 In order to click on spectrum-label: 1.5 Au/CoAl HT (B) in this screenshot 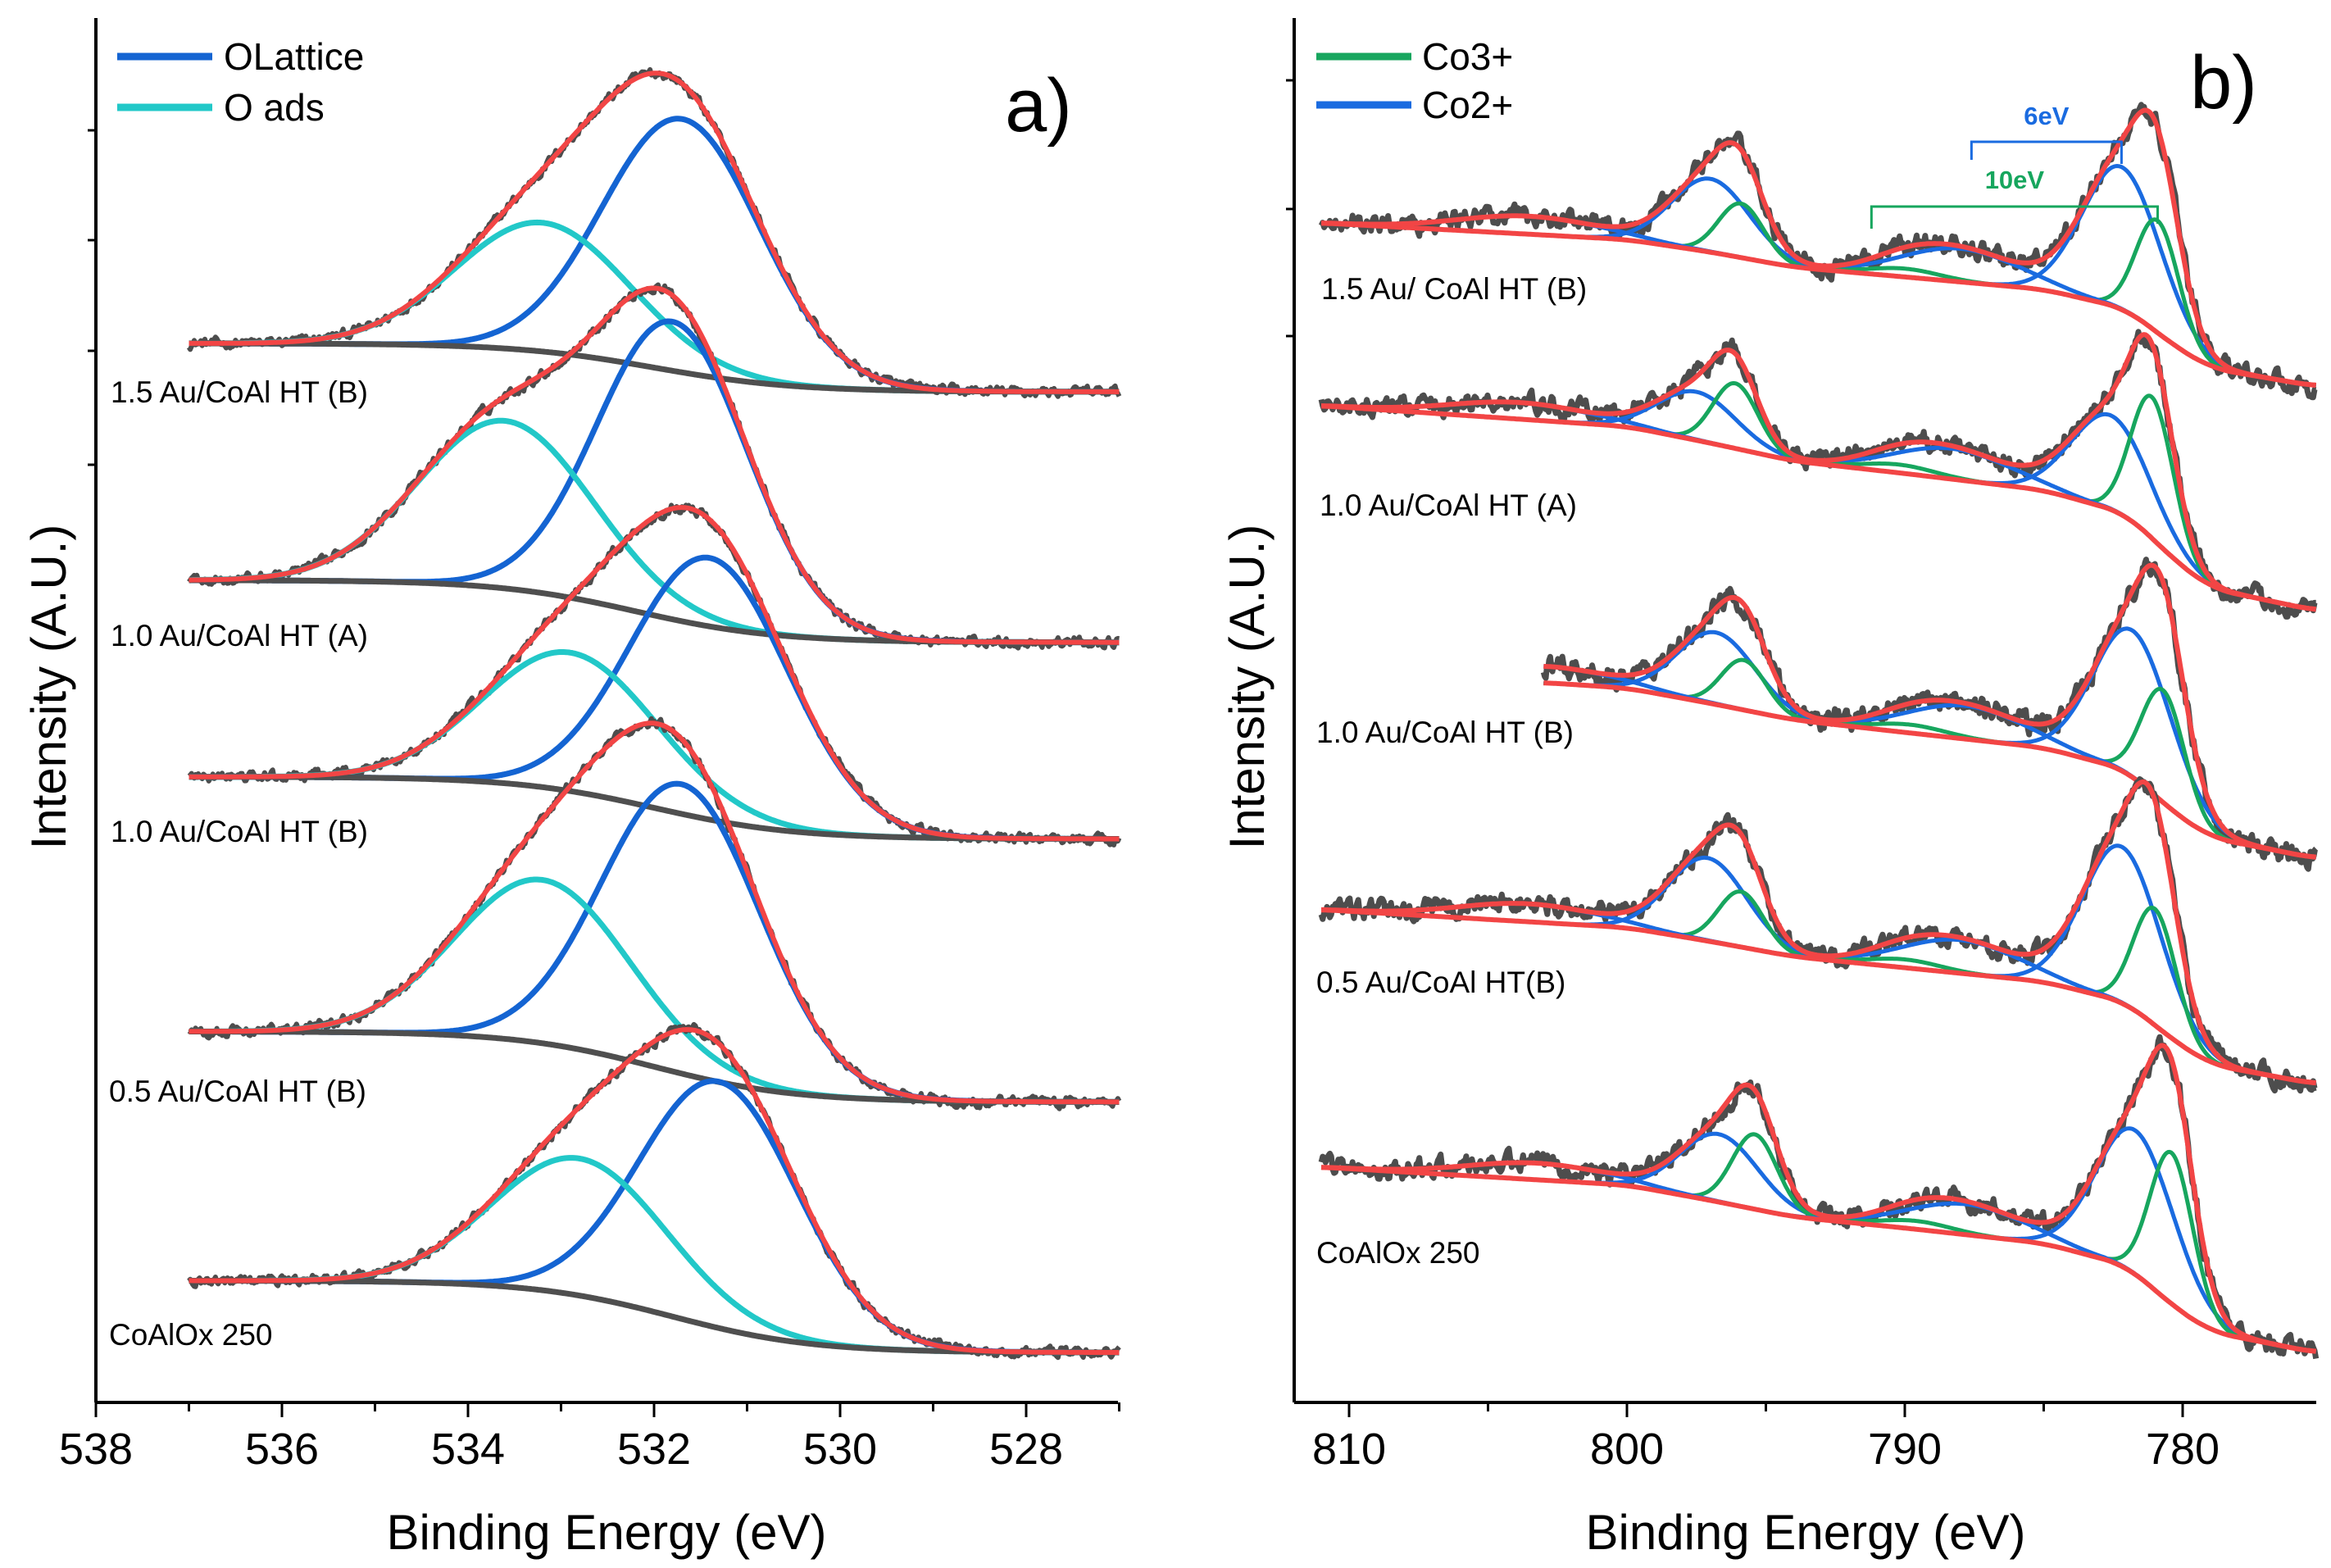, I will do `click(239, 392)`.